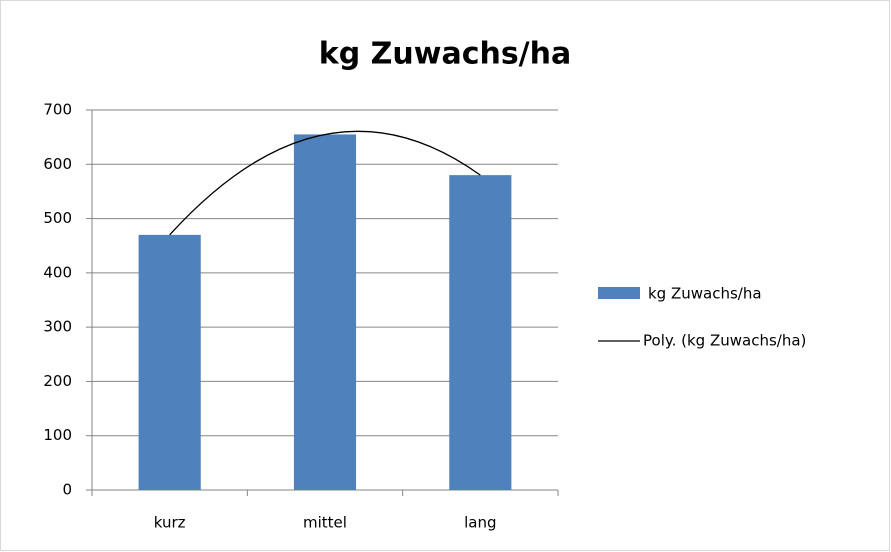 The width and height of the screenshot is (891, 552). Describe the element at coordinates (57, 327) in the screenshot. I see `y-tick-label: 300` at that location.